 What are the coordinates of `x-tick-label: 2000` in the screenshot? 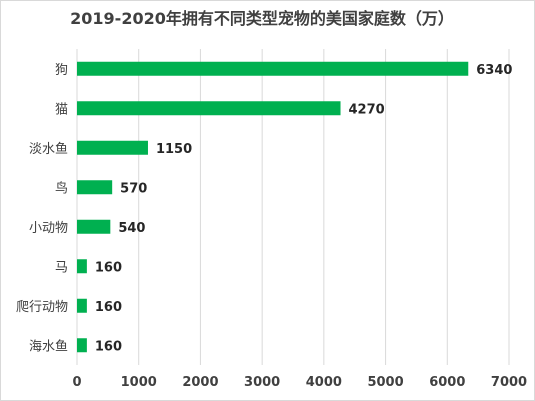 It's located at (200, 382).